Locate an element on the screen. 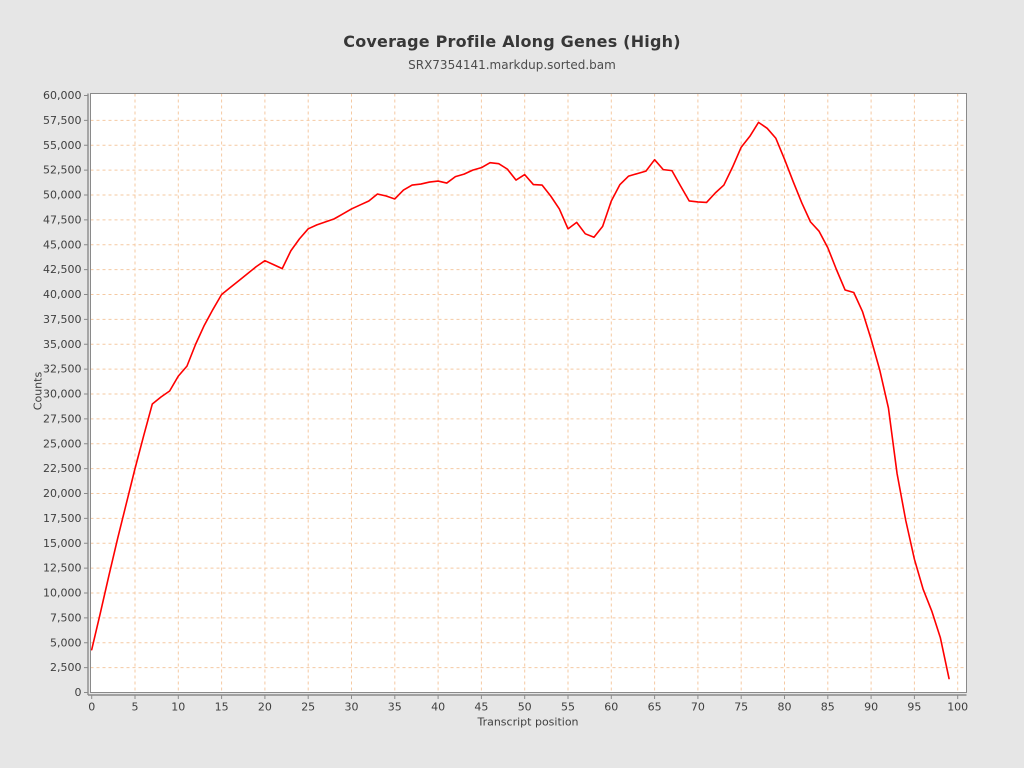 The image size is (1024, 768). y-tick-label: 57,500 is located at coordinates (62, 120).